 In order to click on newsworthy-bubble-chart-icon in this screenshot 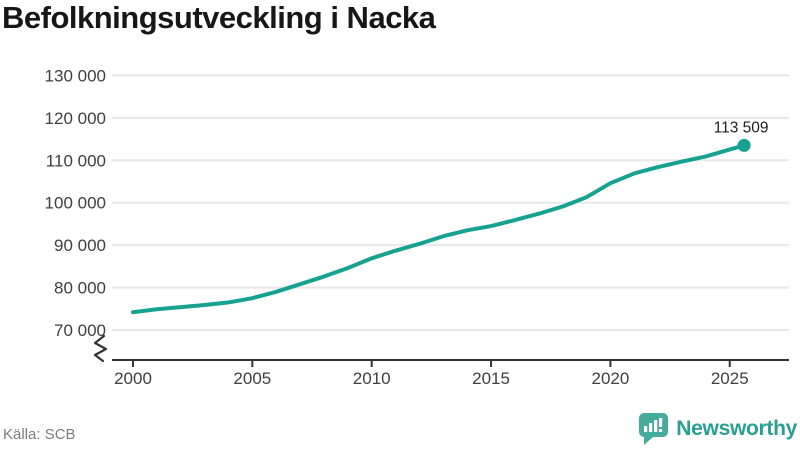, I will do `click(654, 429)`.